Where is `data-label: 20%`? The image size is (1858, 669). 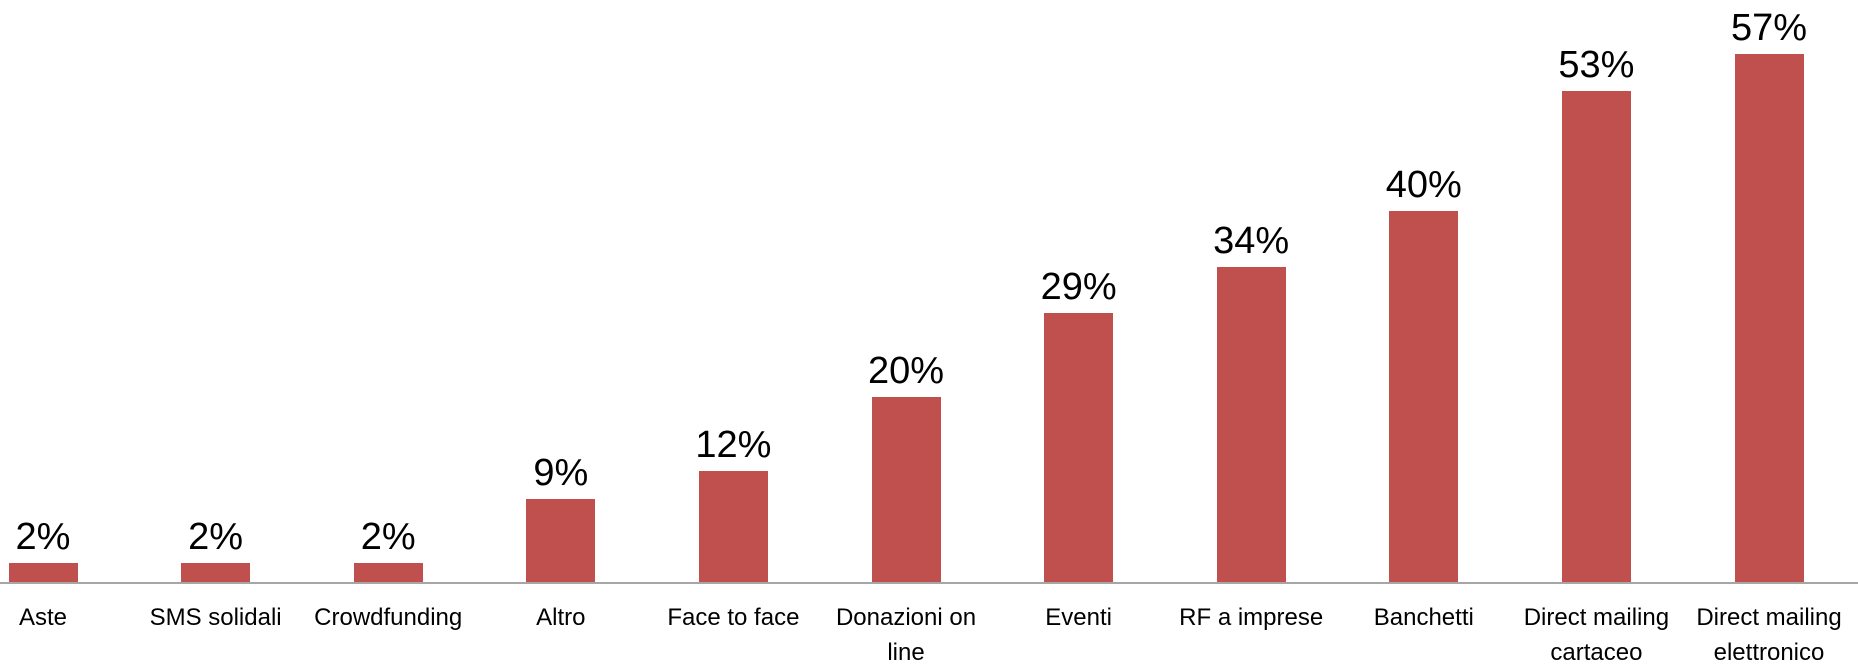
data-label: 20% is located at coordinates (906, 370).